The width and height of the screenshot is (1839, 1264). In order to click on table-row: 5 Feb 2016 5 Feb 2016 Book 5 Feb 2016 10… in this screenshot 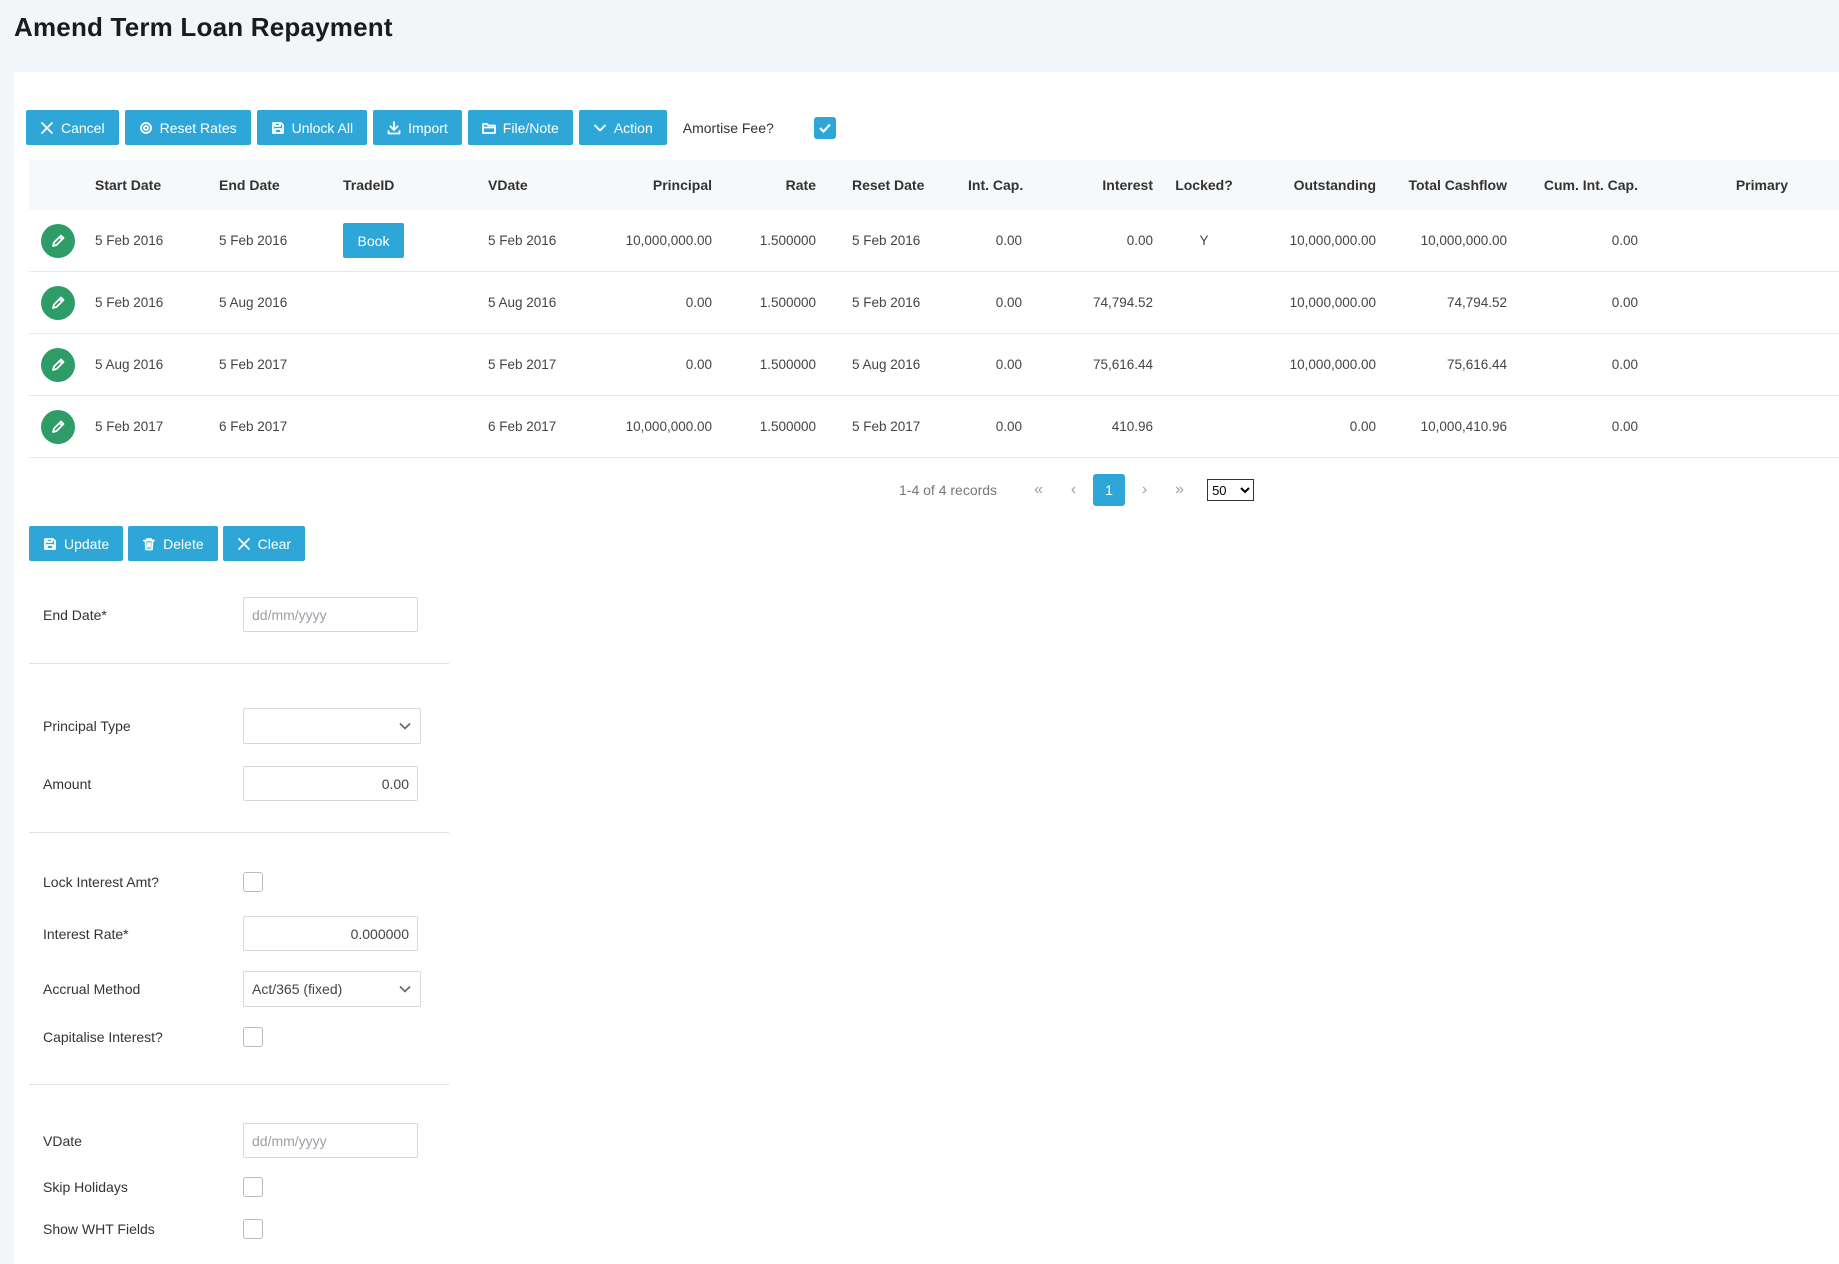, I will do `click(934, 241)`.